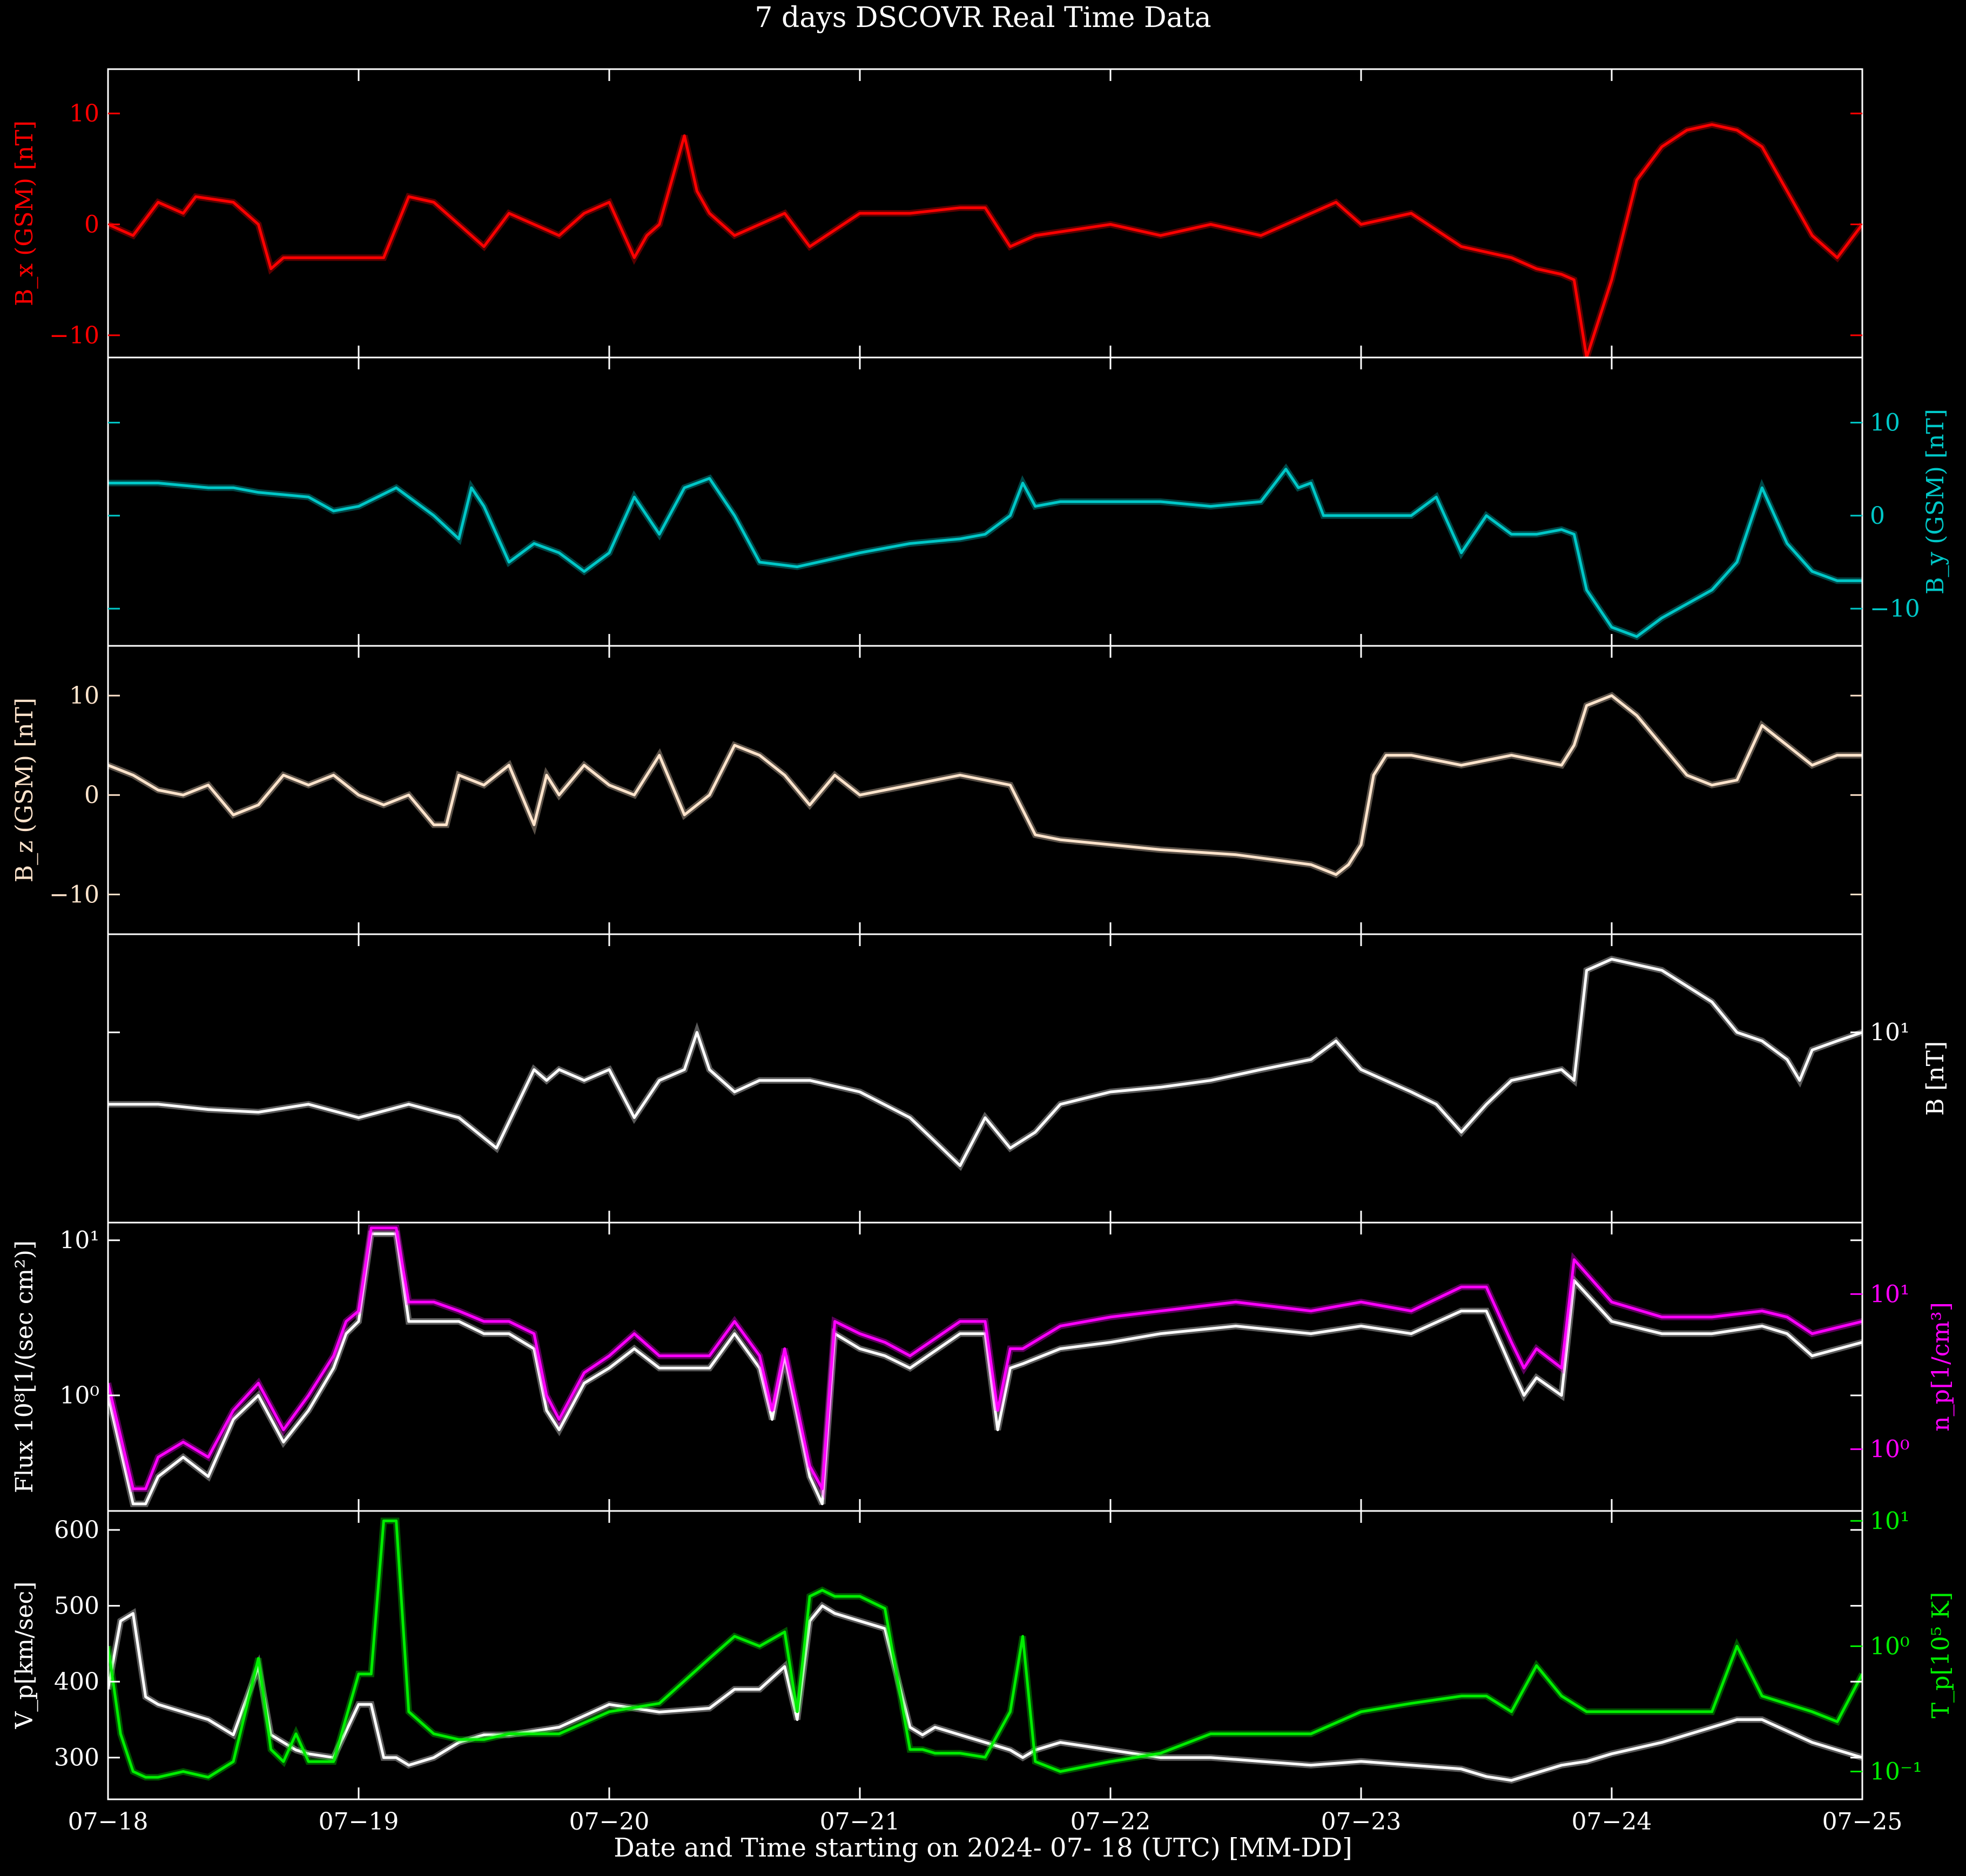 Image resolution: width=1966 pixels, height=1876 pixels. What do you see at coordinates (76, 1606) in the screenshot?
I see `y-tick-label: 500` at bounding box center [76, 1606].